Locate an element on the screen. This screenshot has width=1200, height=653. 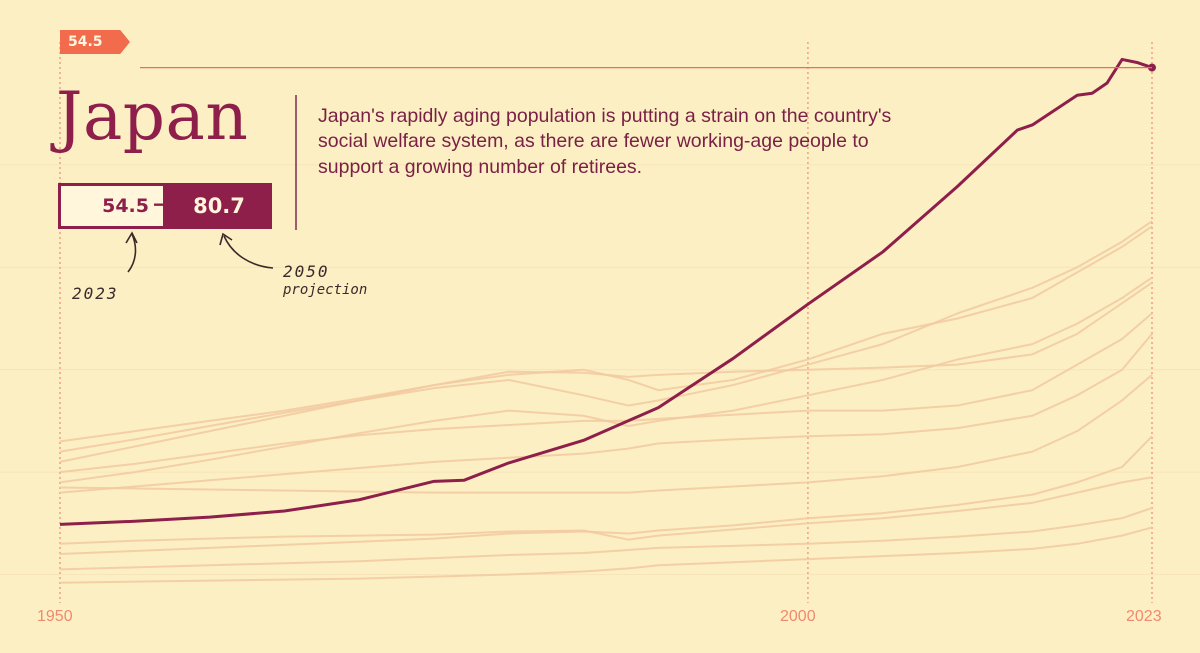
arrow-2050-head is located at coordinates (226, 239).